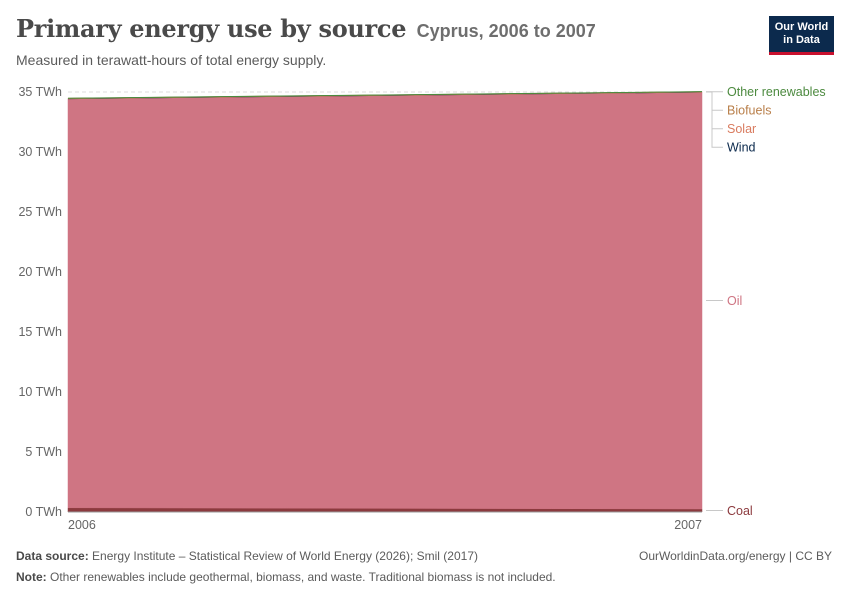  What do you see at coordinates (40, 392) in the screenshot?
I see `y-tick-label-2: 10 TWh` at bounding box center [40, 392].